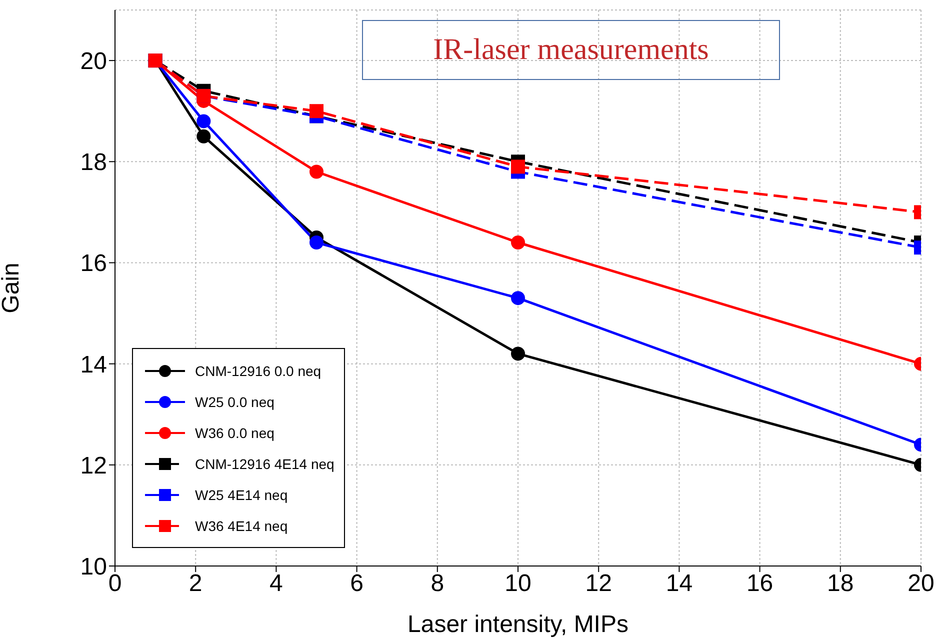  I want to click on legend-label: W25 4E14 neq, so click(241, 494).